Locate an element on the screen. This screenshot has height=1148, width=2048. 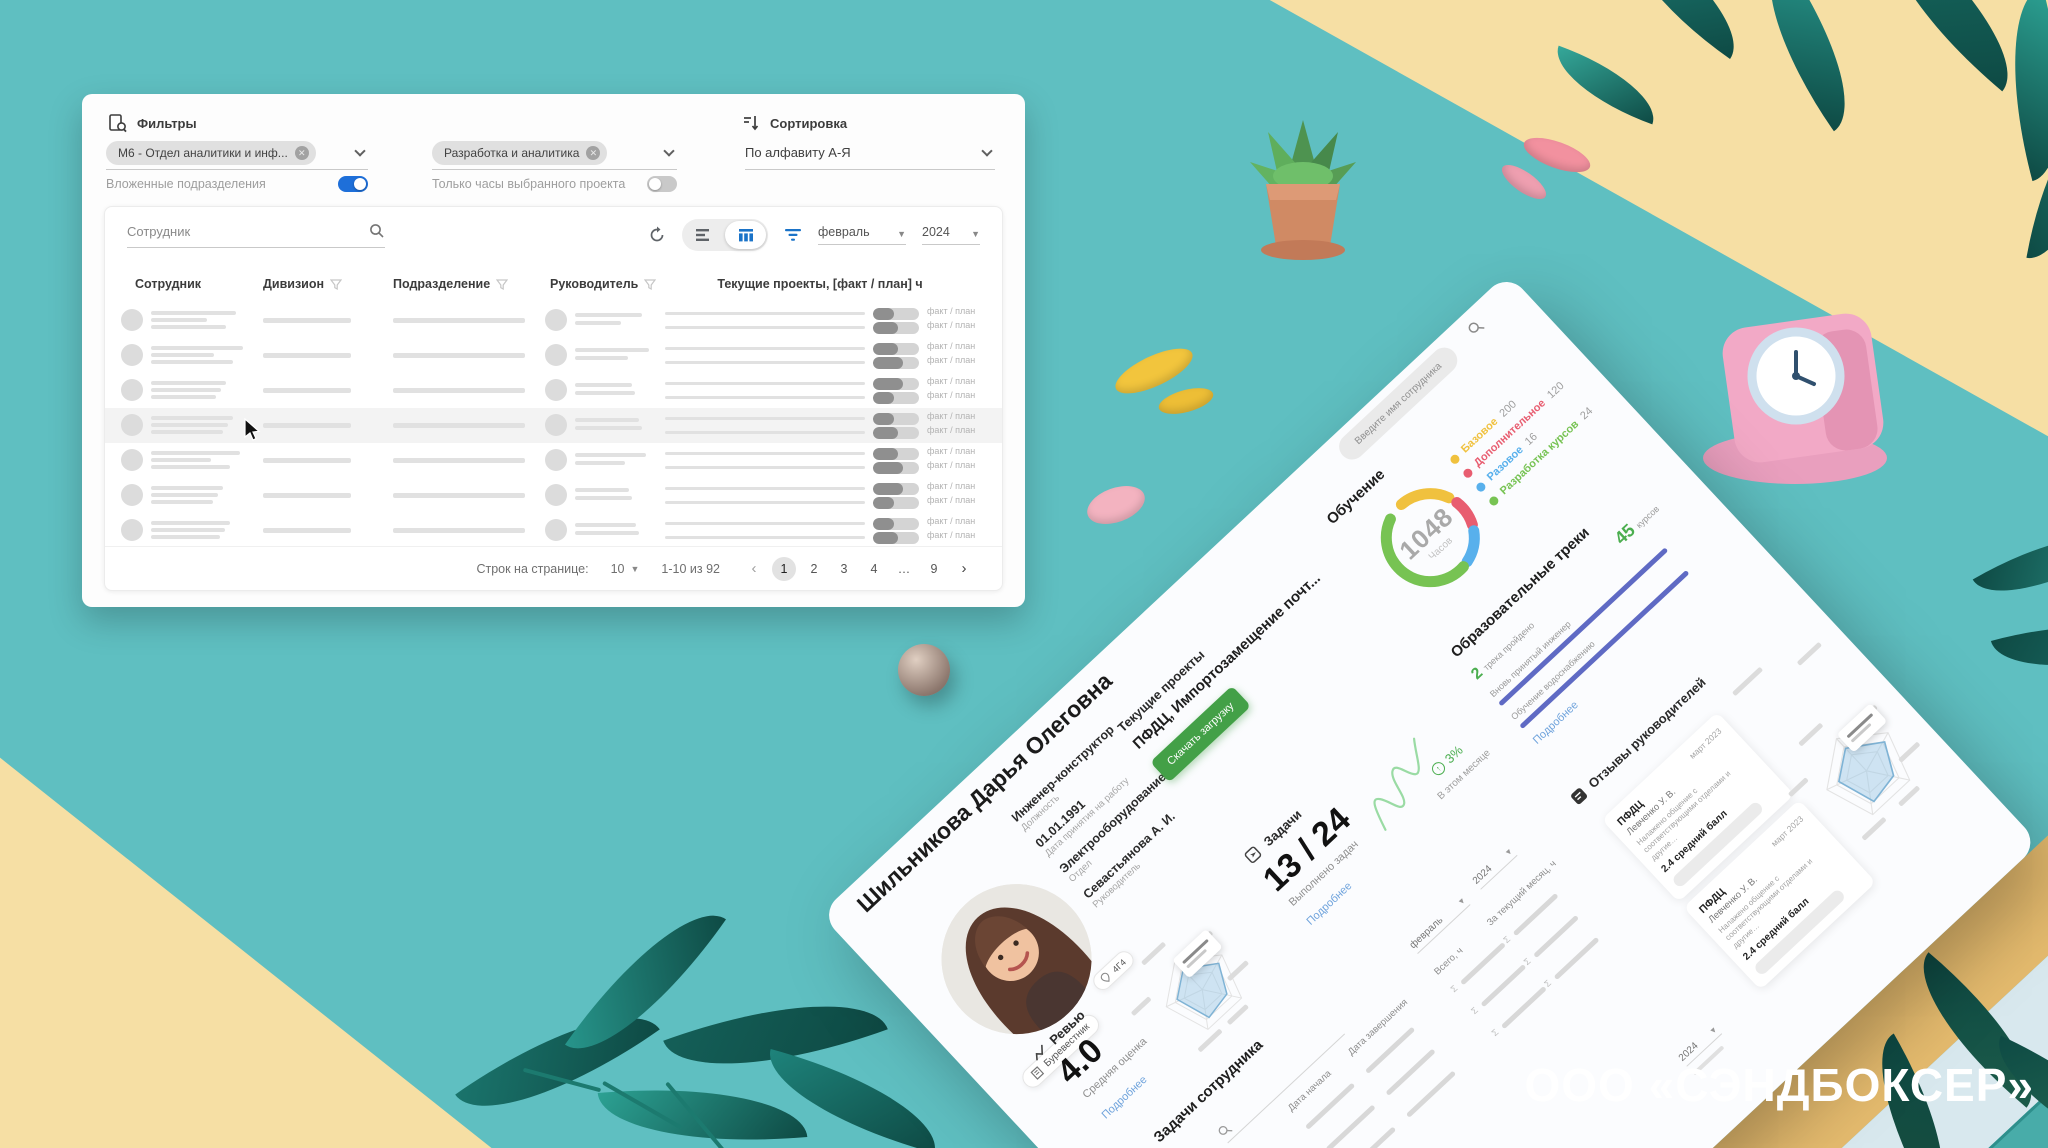
employee-table-panel: Сотрудник is located at coordinates (553, 398).